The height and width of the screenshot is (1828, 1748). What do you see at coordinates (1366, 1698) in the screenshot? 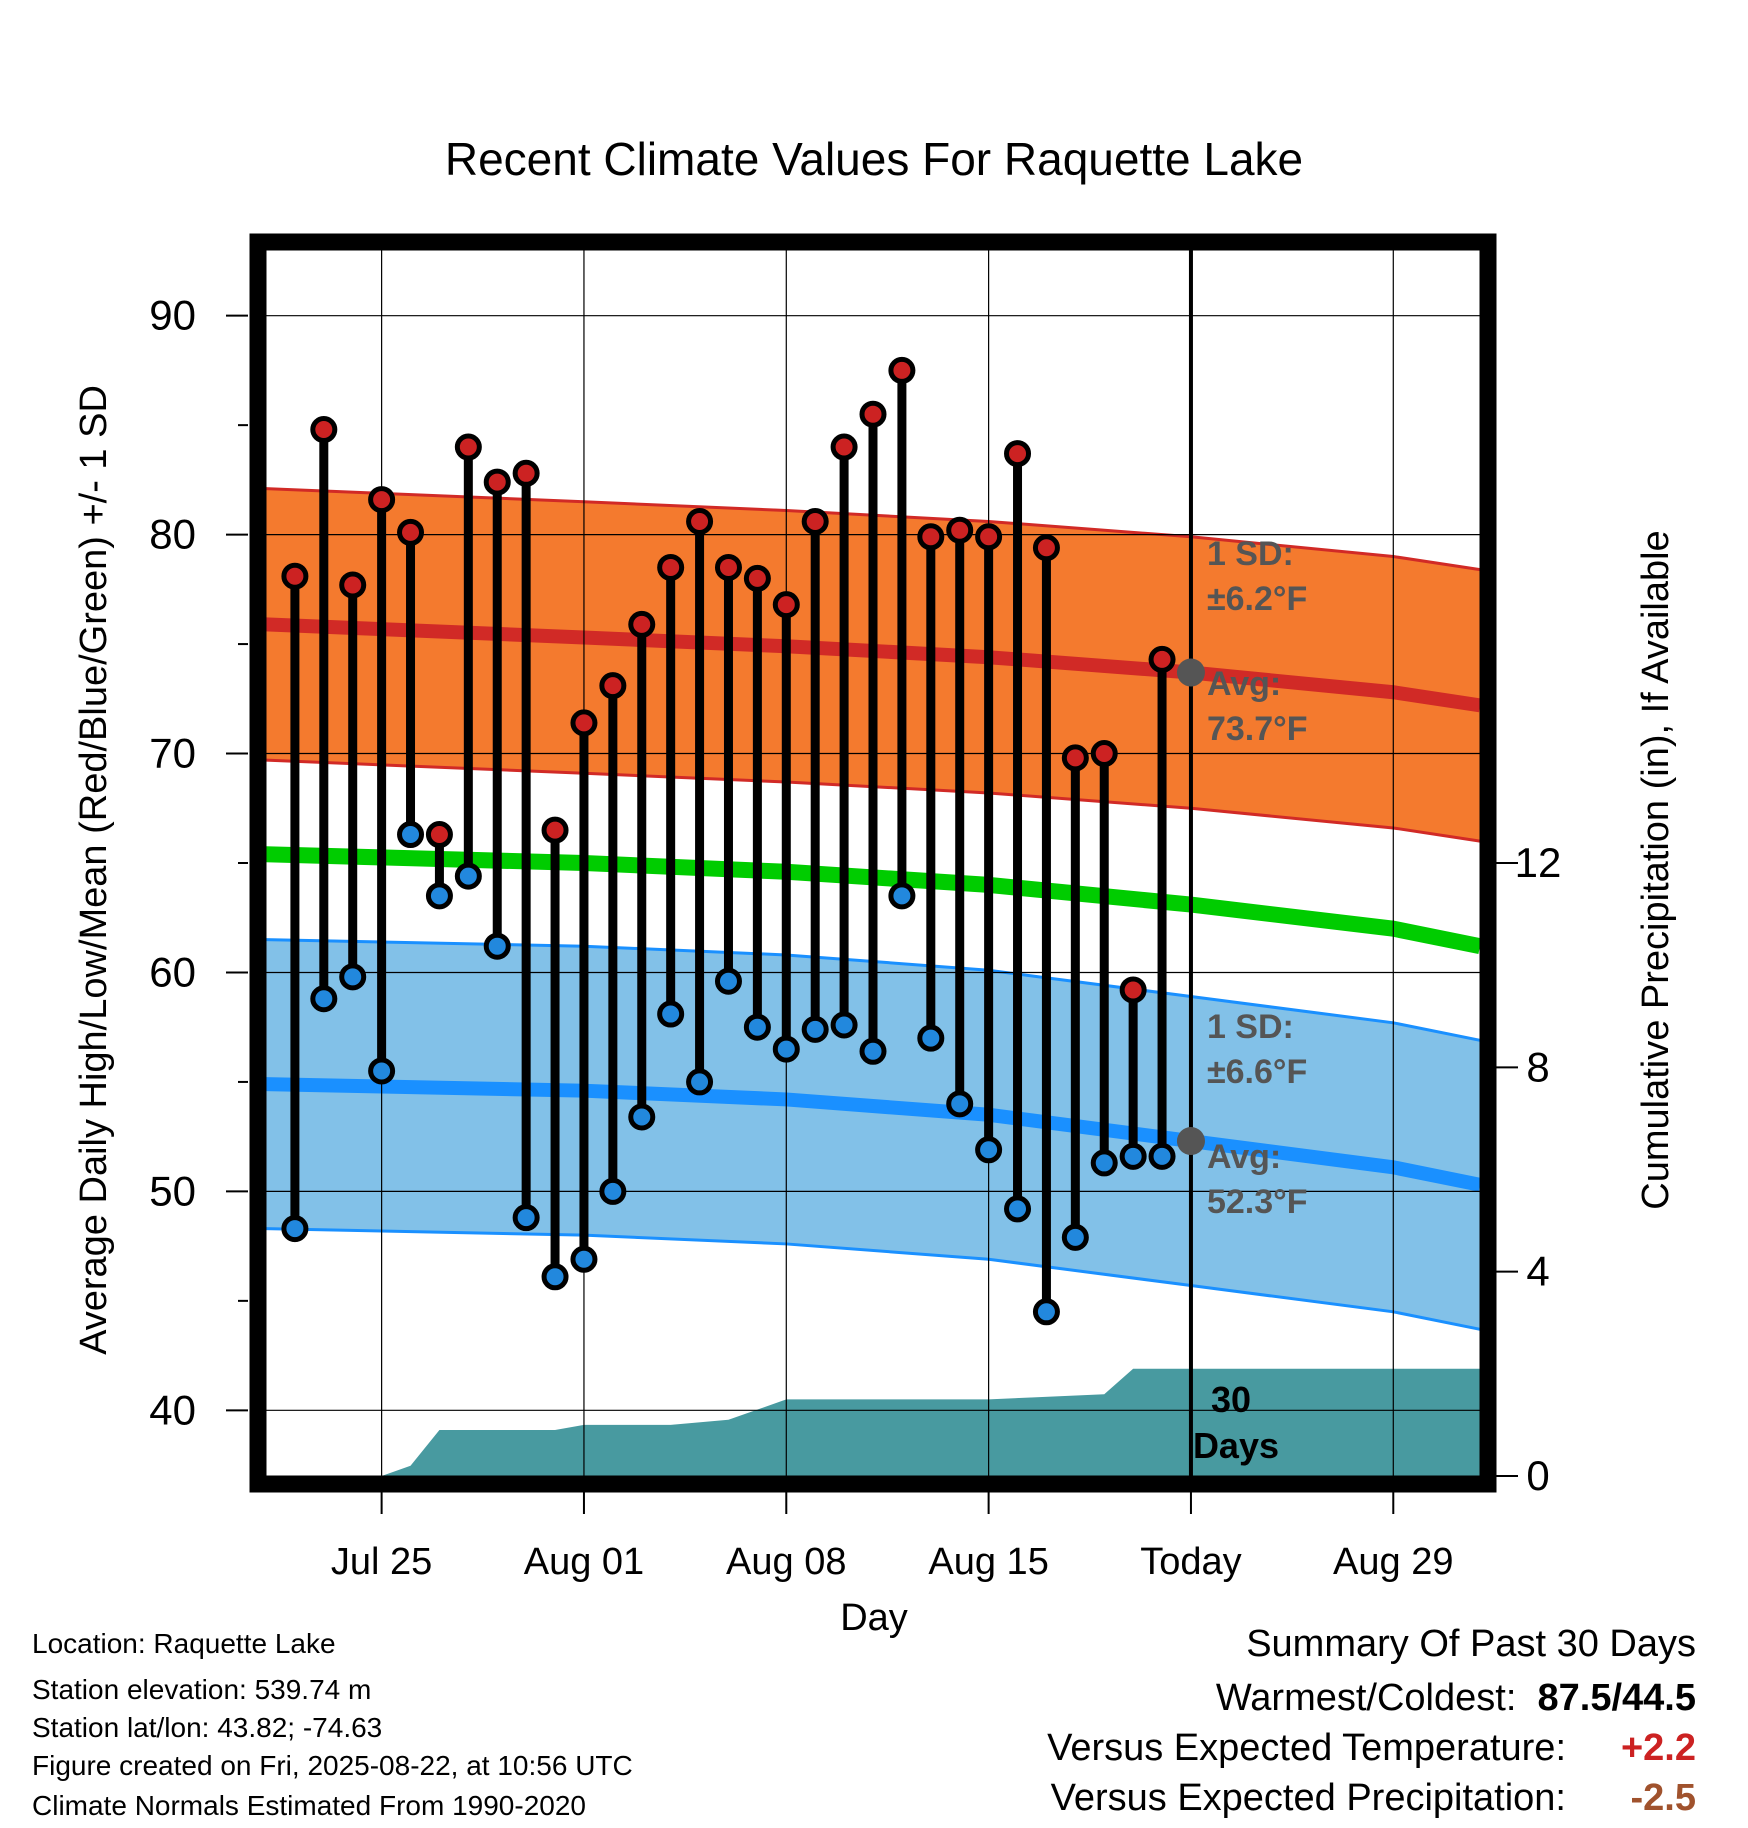
I see `warmest-label: Warmest/Coldest:` at bounding box center [1366, 1698].